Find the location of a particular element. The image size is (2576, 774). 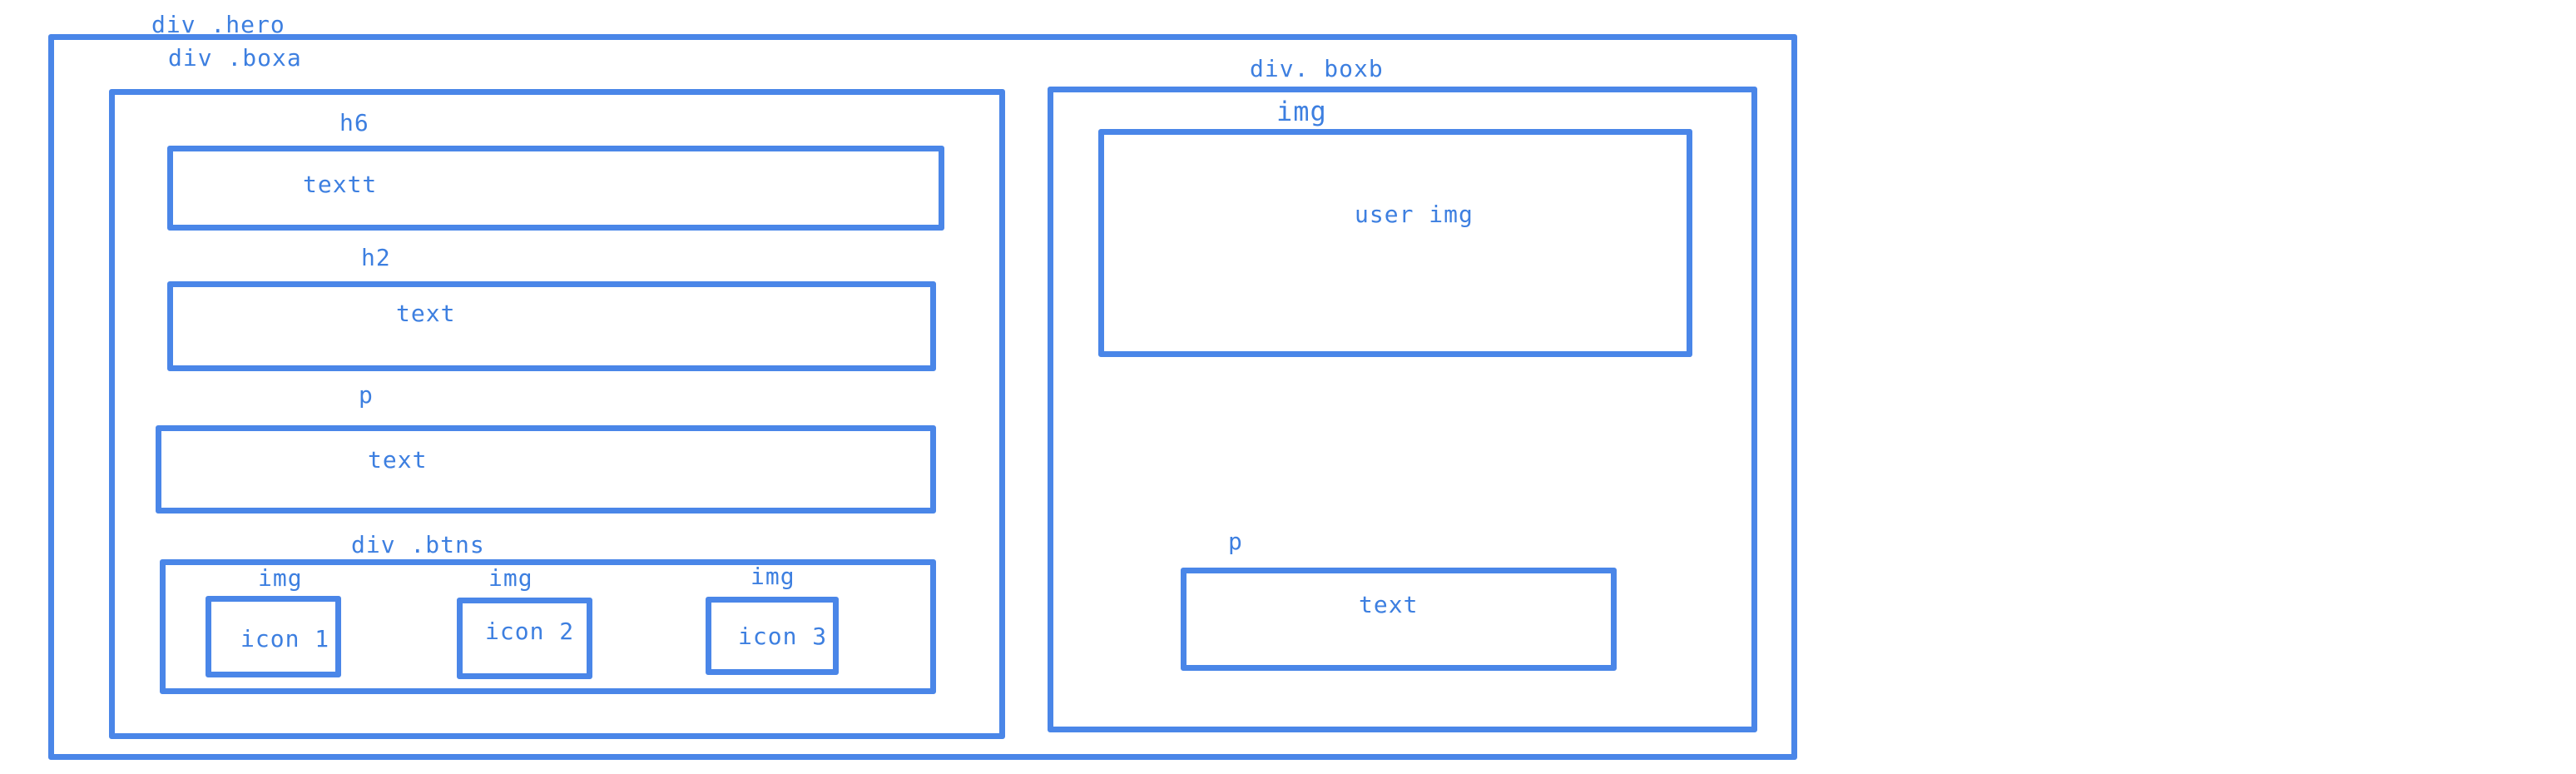

icon1-tag-label: img is located at coordinates (281, 578).